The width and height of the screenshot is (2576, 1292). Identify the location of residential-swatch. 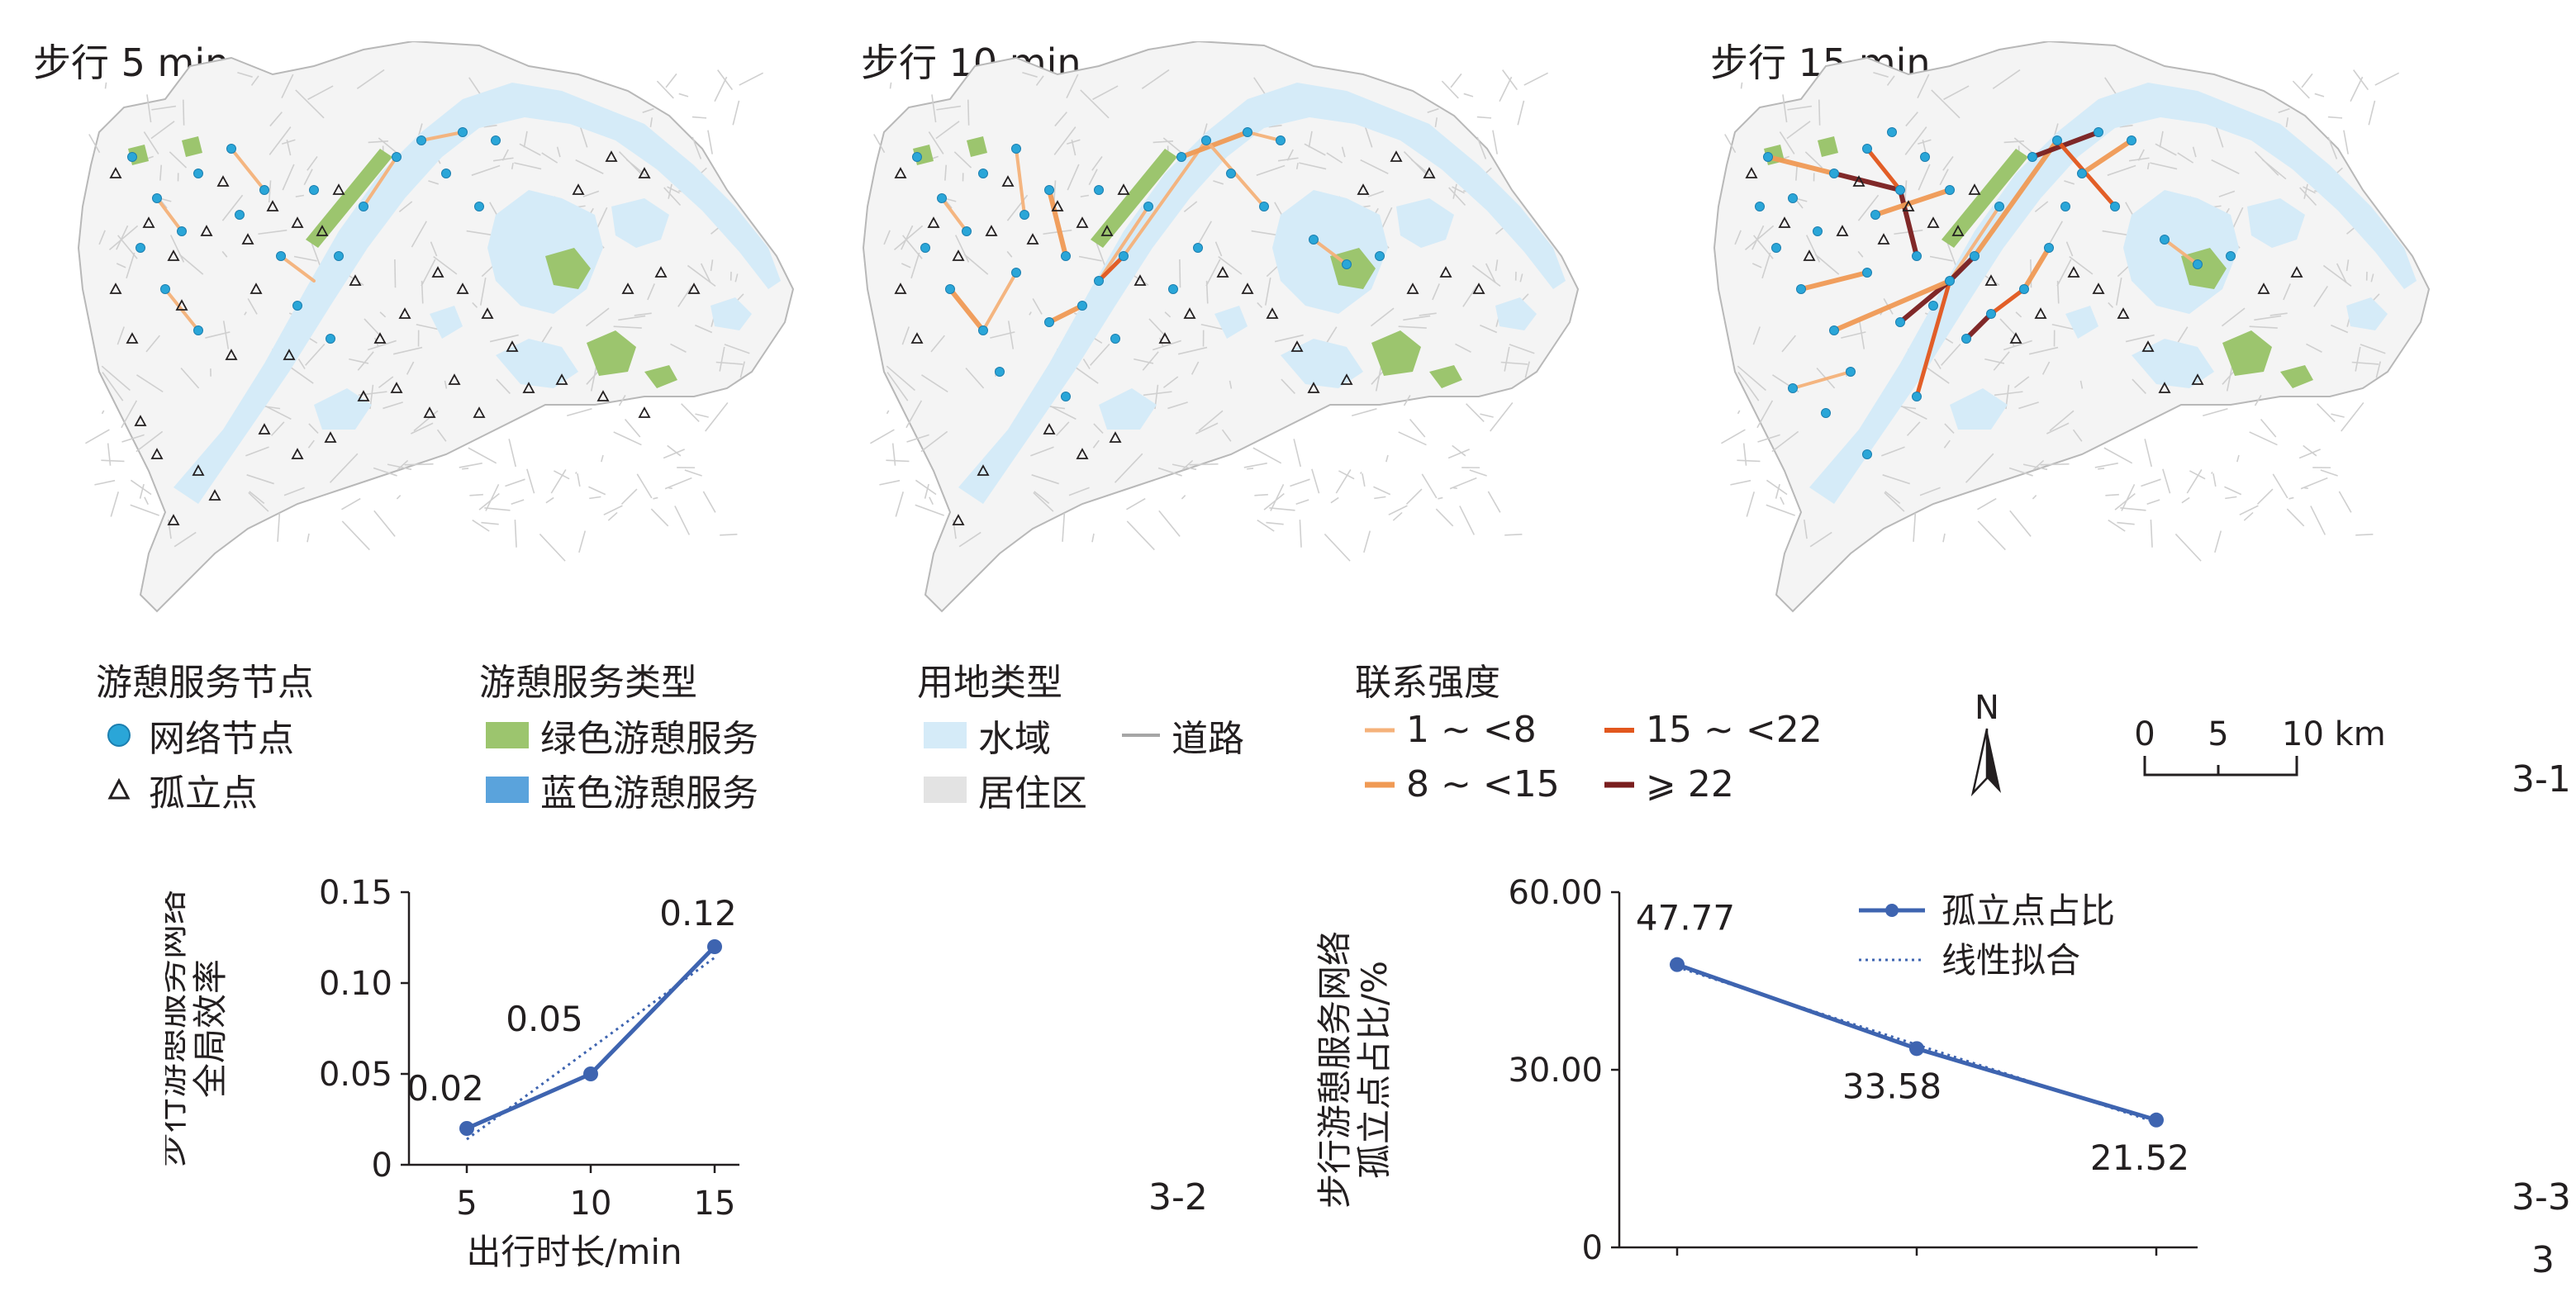
(945, 790).